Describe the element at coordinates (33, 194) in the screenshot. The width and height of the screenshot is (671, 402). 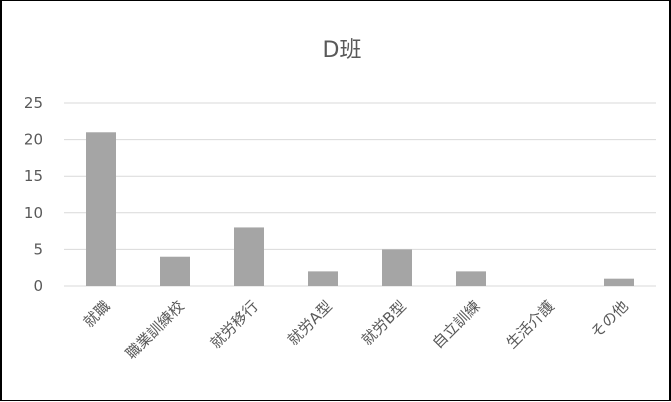
I see `y-axis-ticks: 0 5 10 15 20 25` at that location.